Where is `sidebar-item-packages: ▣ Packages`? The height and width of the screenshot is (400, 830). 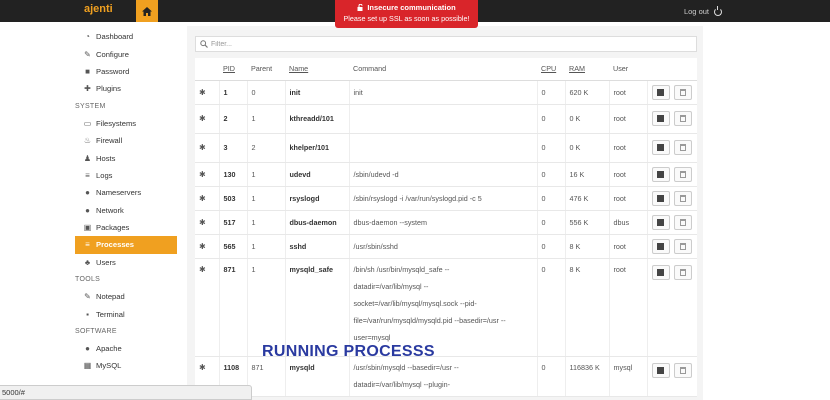
sidebar-item-packages: ▣ Packages is located at coordinates (126, 227).